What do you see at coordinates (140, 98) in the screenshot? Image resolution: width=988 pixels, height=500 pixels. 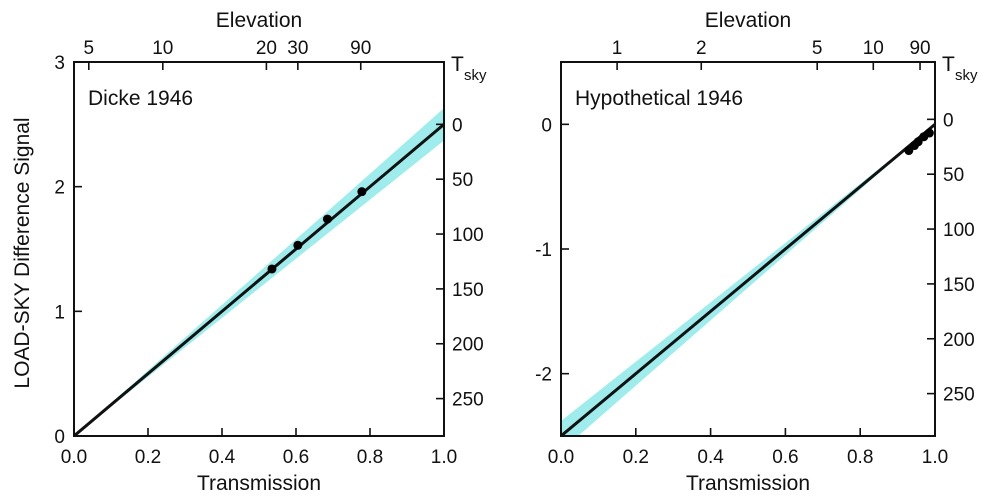 I see `panel-annotation: Dicke 1946` at bounding box center [140, 98].